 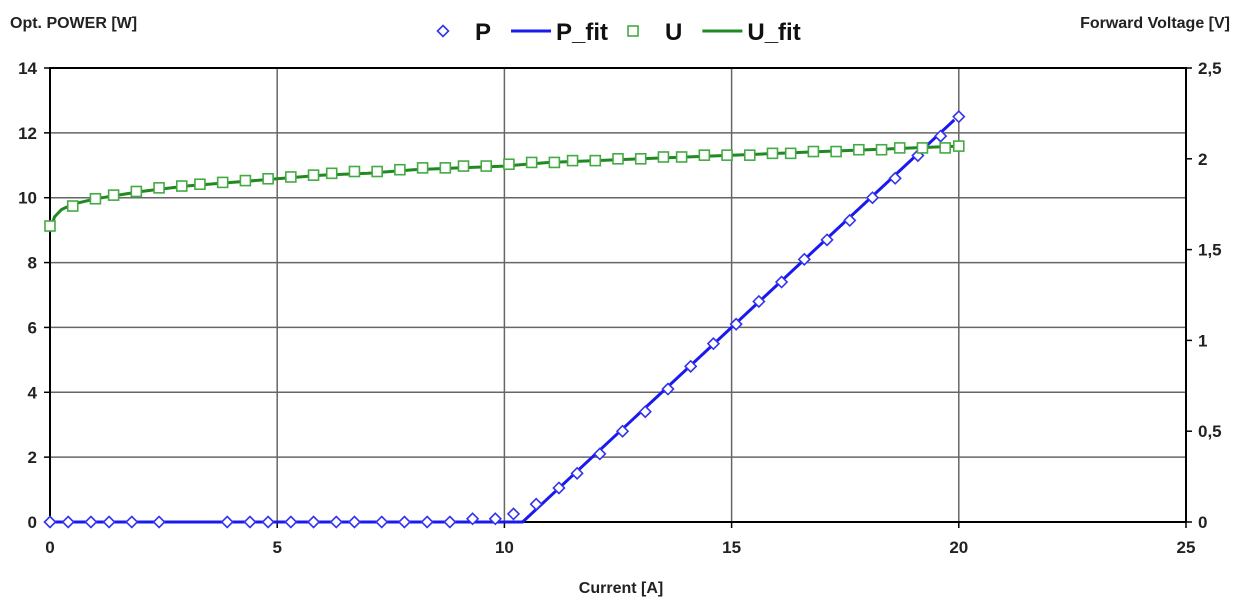 I want to click on x-tick-label: 5, so click(x=276, y=547).